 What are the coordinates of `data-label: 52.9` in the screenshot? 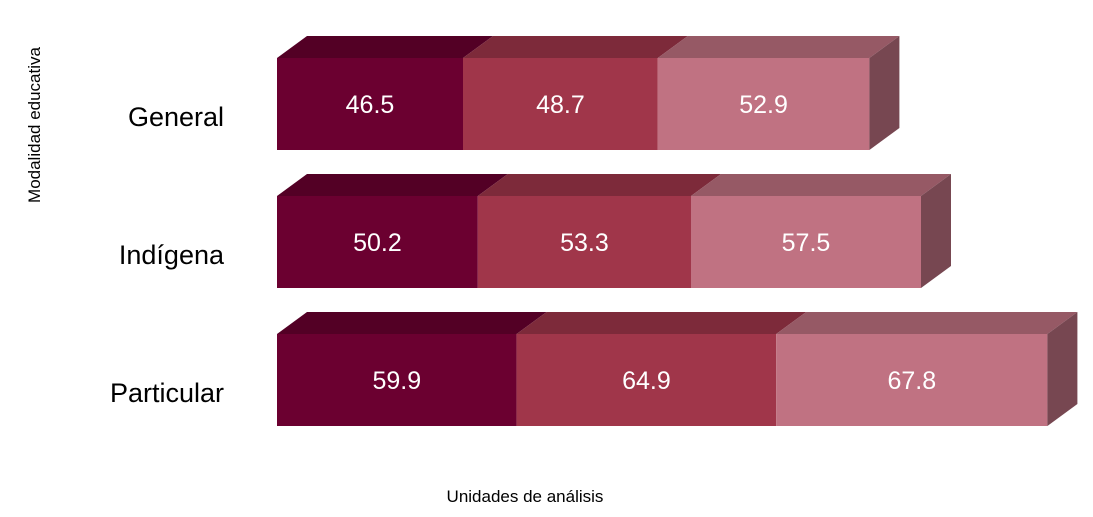 It's located at (763, 105).